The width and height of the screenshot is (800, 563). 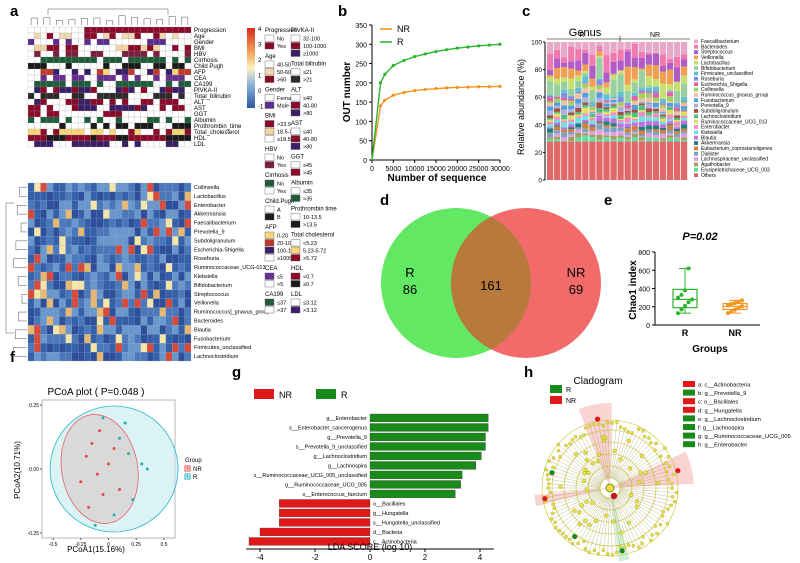 What do you see at coordinates (314, 210) in the screenshot?
I see `legend-block-title: Prothrombin time` at bounding box center [314, 210].